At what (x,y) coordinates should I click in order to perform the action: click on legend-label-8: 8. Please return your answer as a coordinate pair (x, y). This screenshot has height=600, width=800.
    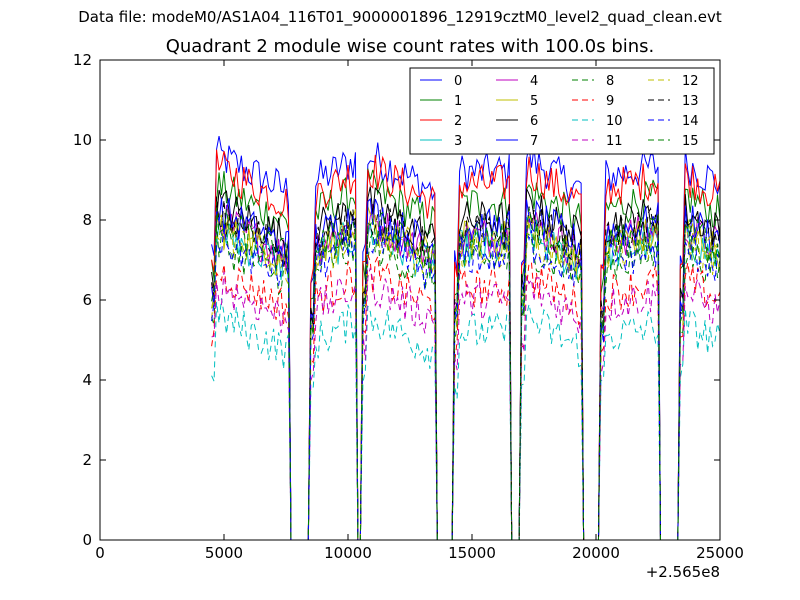
    Looking at the image, I should click on (610, 81).